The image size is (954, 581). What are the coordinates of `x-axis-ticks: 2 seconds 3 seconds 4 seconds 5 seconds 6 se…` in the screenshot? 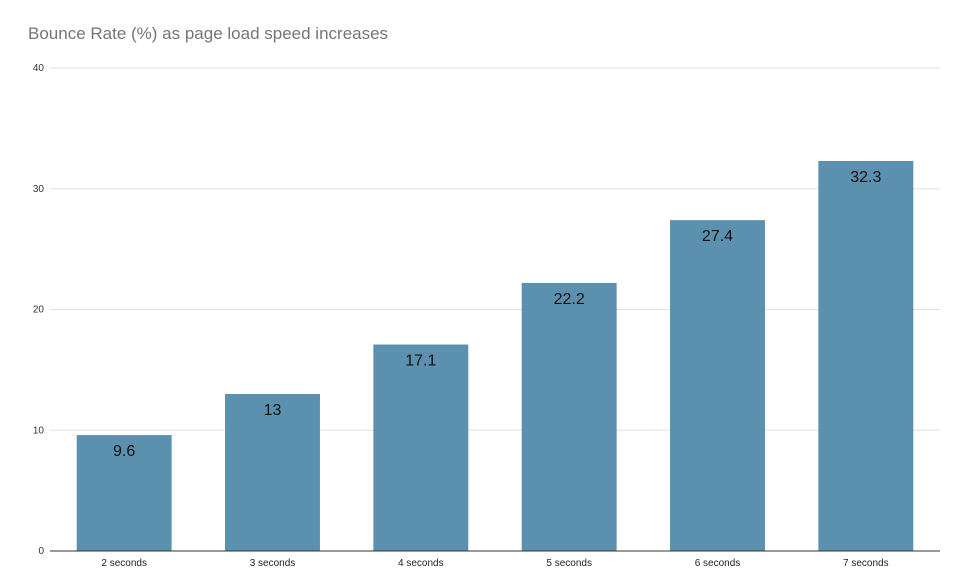 It's located at (494, 563).